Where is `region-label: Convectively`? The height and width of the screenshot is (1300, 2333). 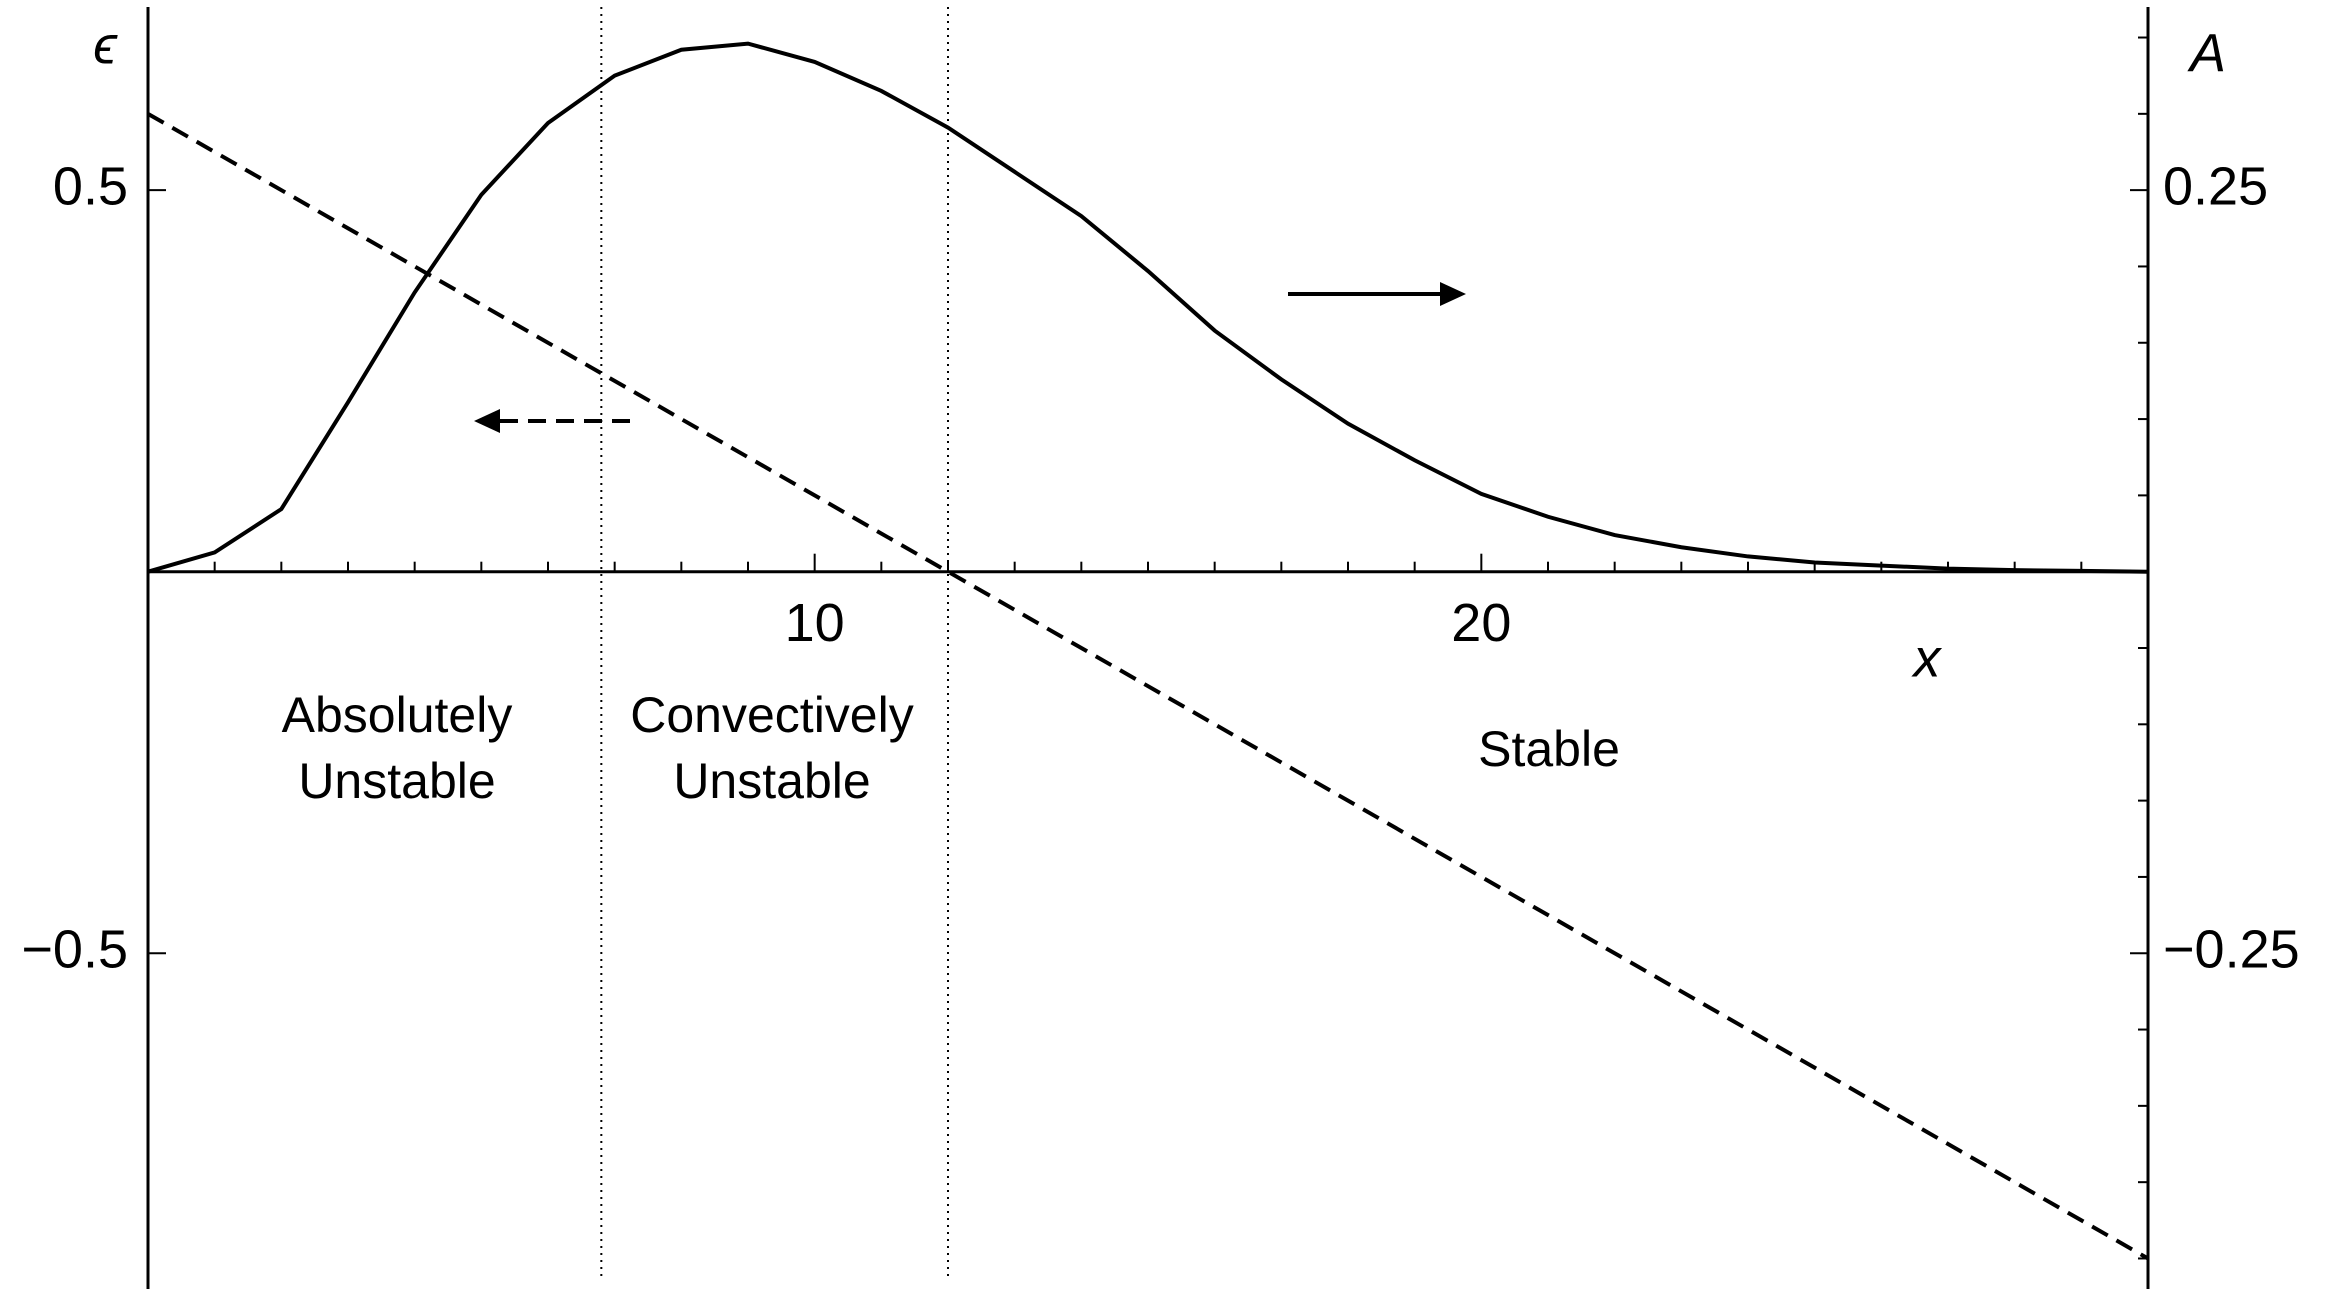
region-label: Convectively is located at coordinates (771, 715).